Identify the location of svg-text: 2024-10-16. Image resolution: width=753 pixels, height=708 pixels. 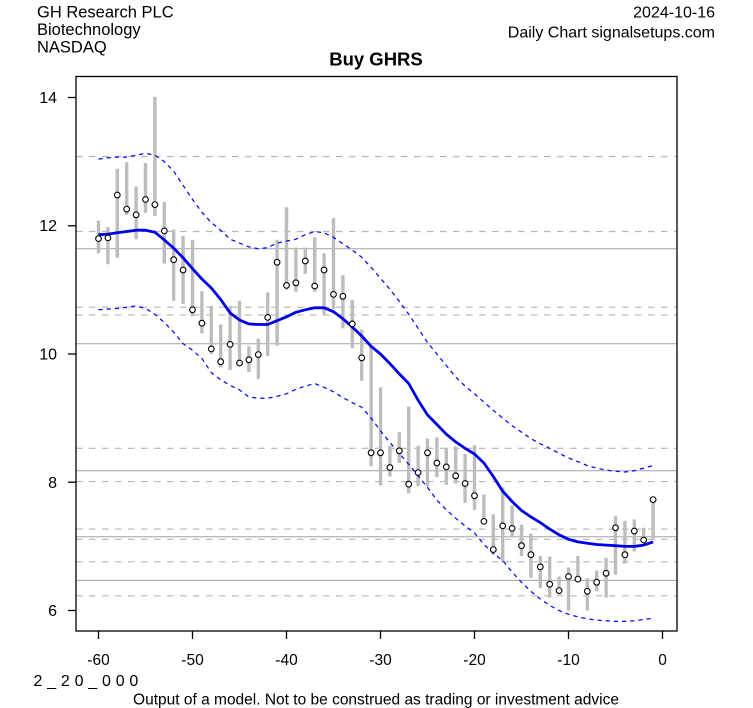
(674, 13).